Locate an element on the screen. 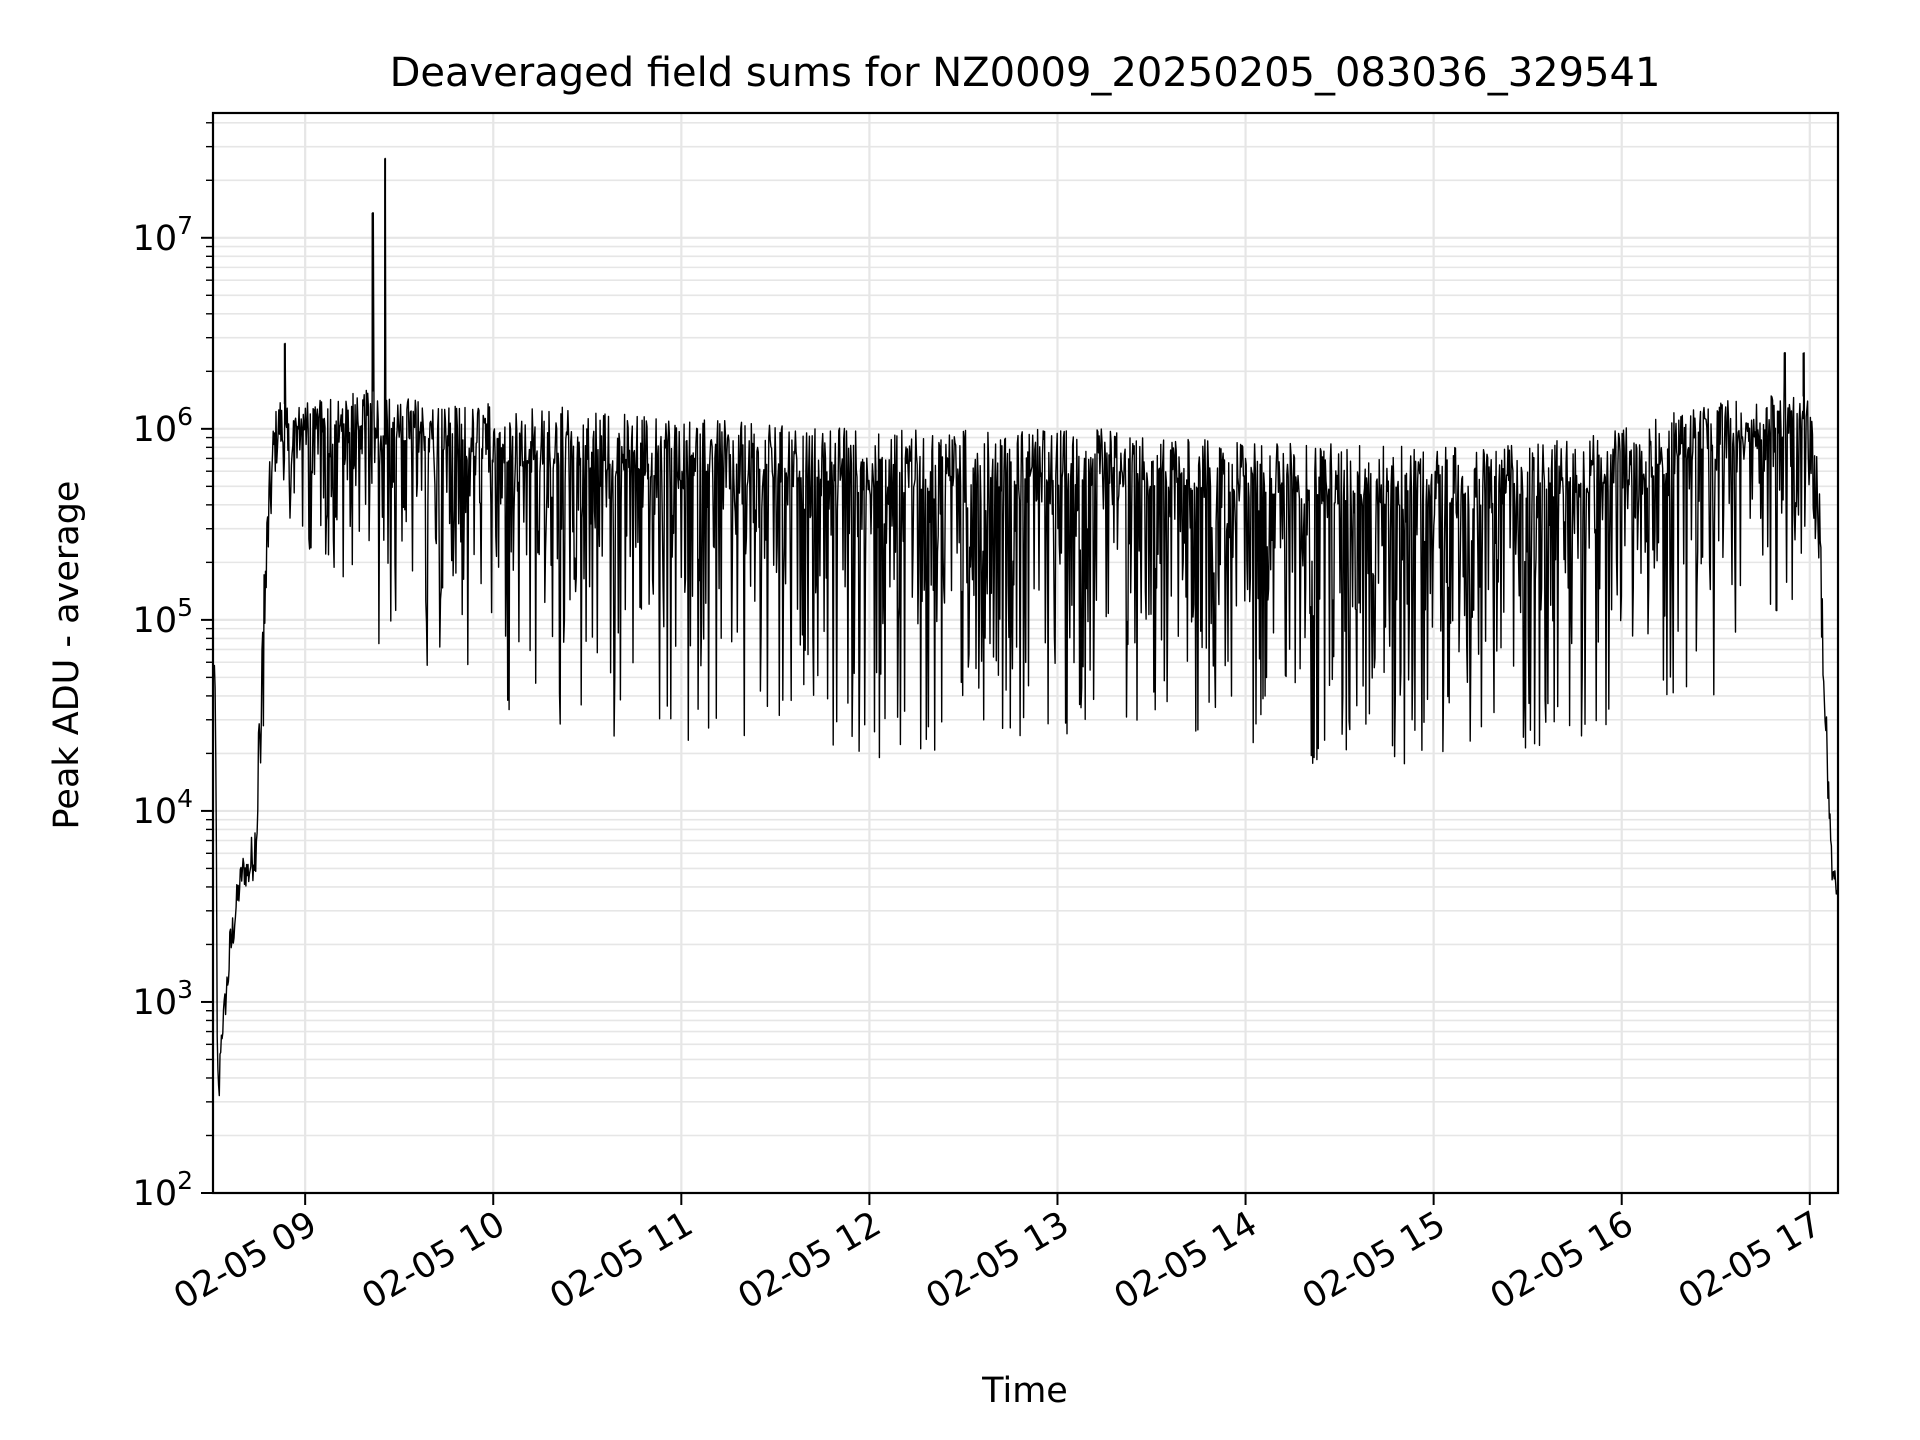  y-tick-label: 10⁶ is located at coordinates (163, 426).